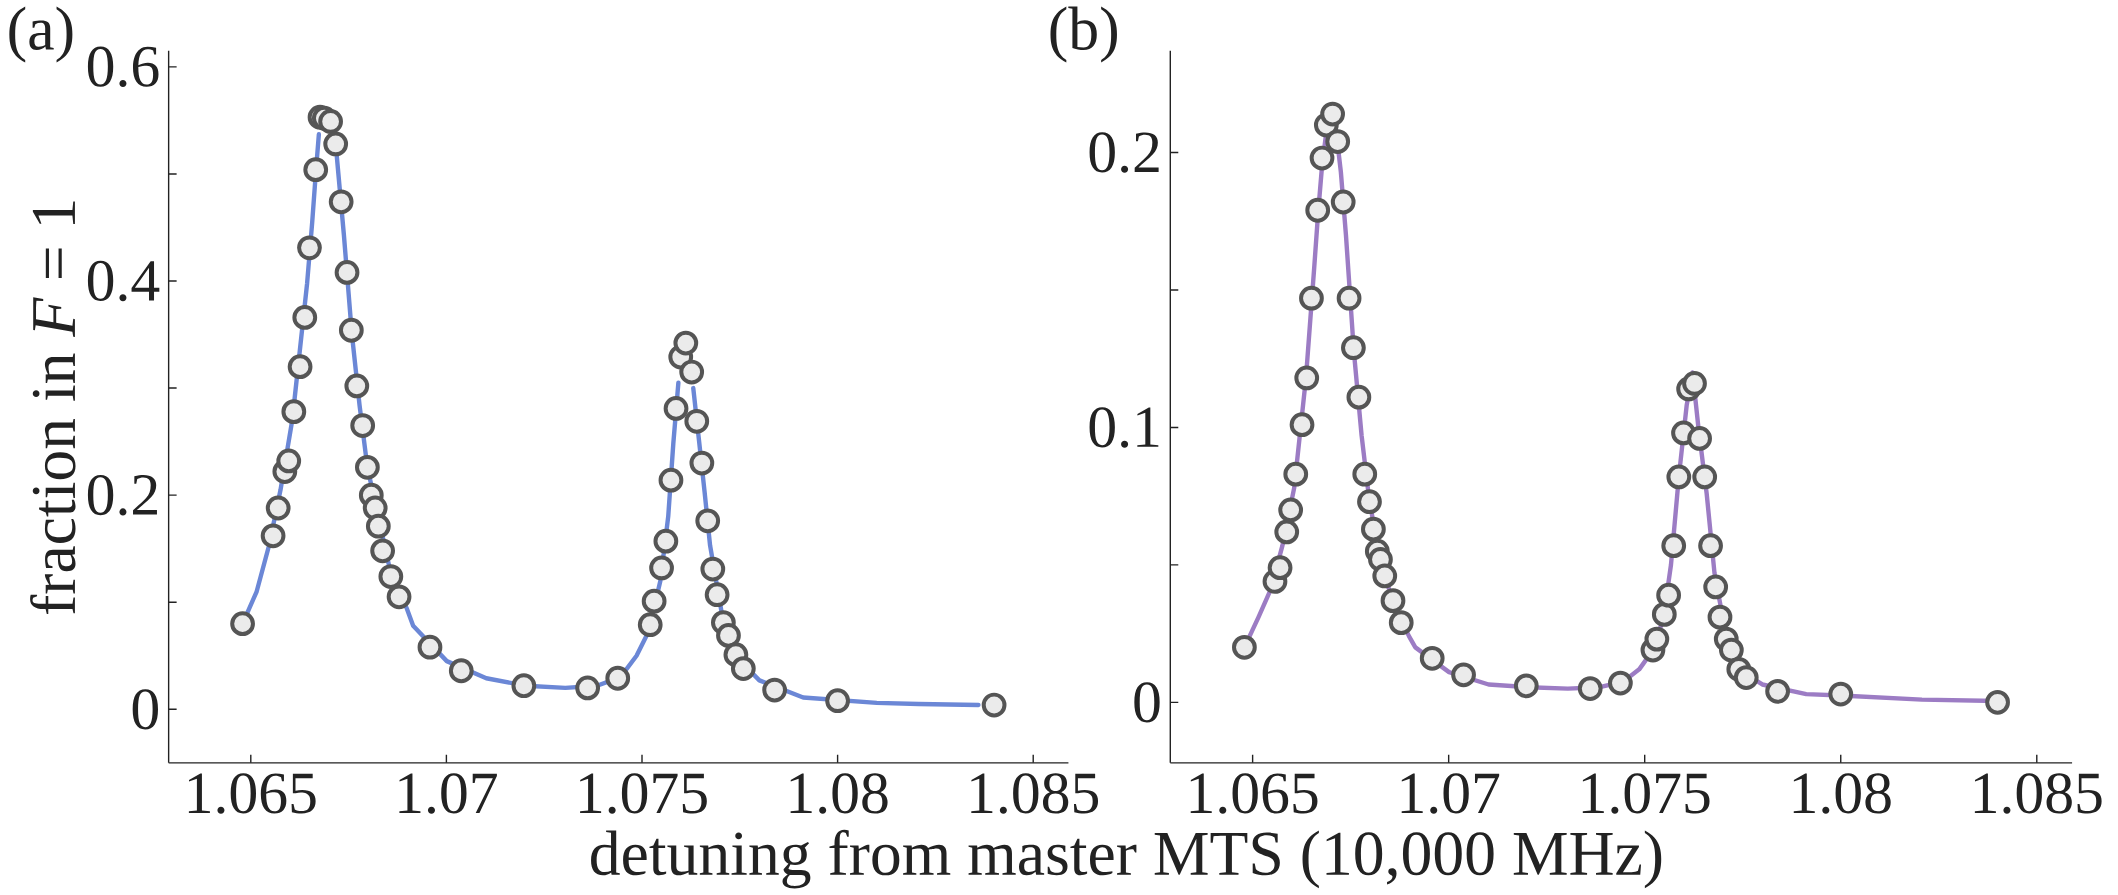 This screenshot has width=2118, height=895. Describe the element at coordinates (41, 34) in the screenshot. I see `chart-title: (a)` at that location.